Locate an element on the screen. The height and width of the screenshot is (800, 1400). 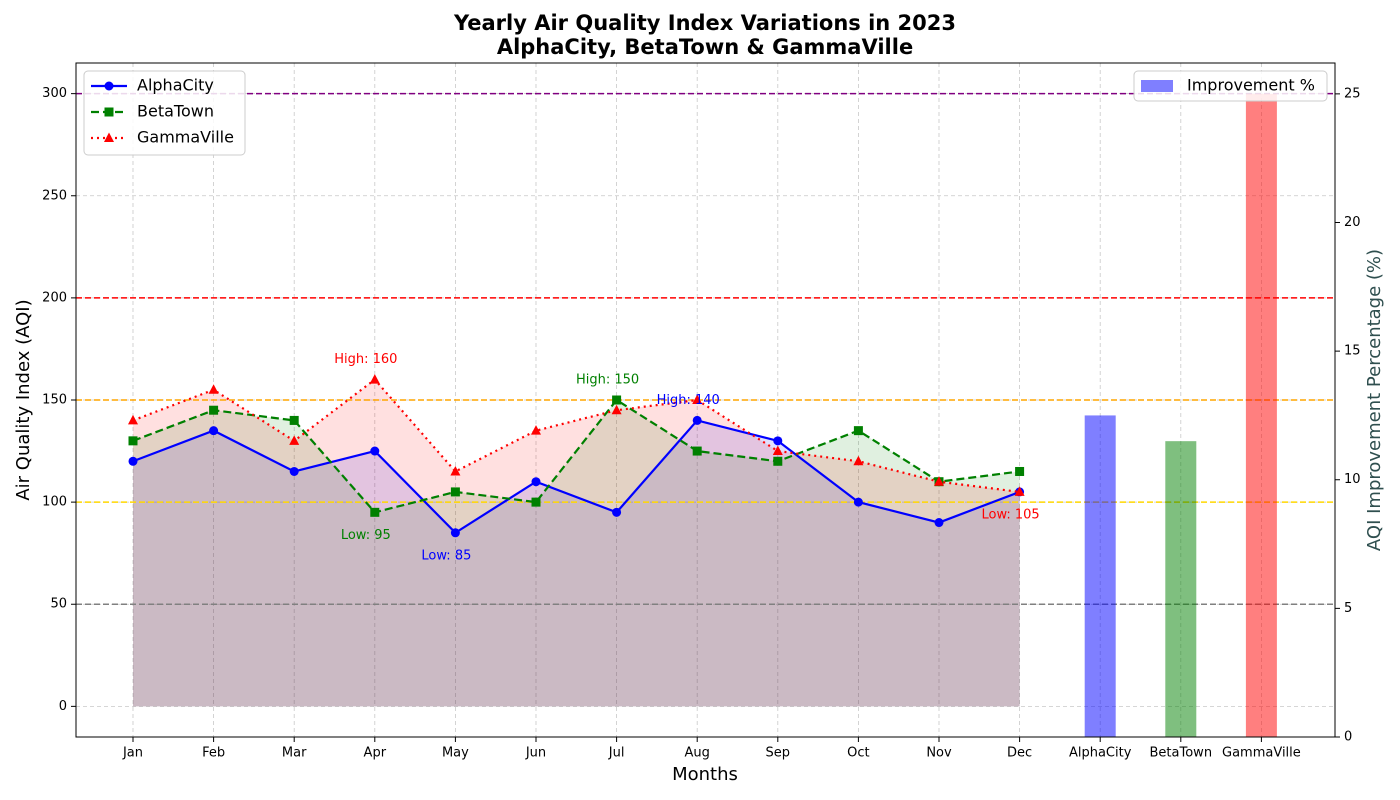
annotation: Low: 95 is located at coordinates (366, 535).